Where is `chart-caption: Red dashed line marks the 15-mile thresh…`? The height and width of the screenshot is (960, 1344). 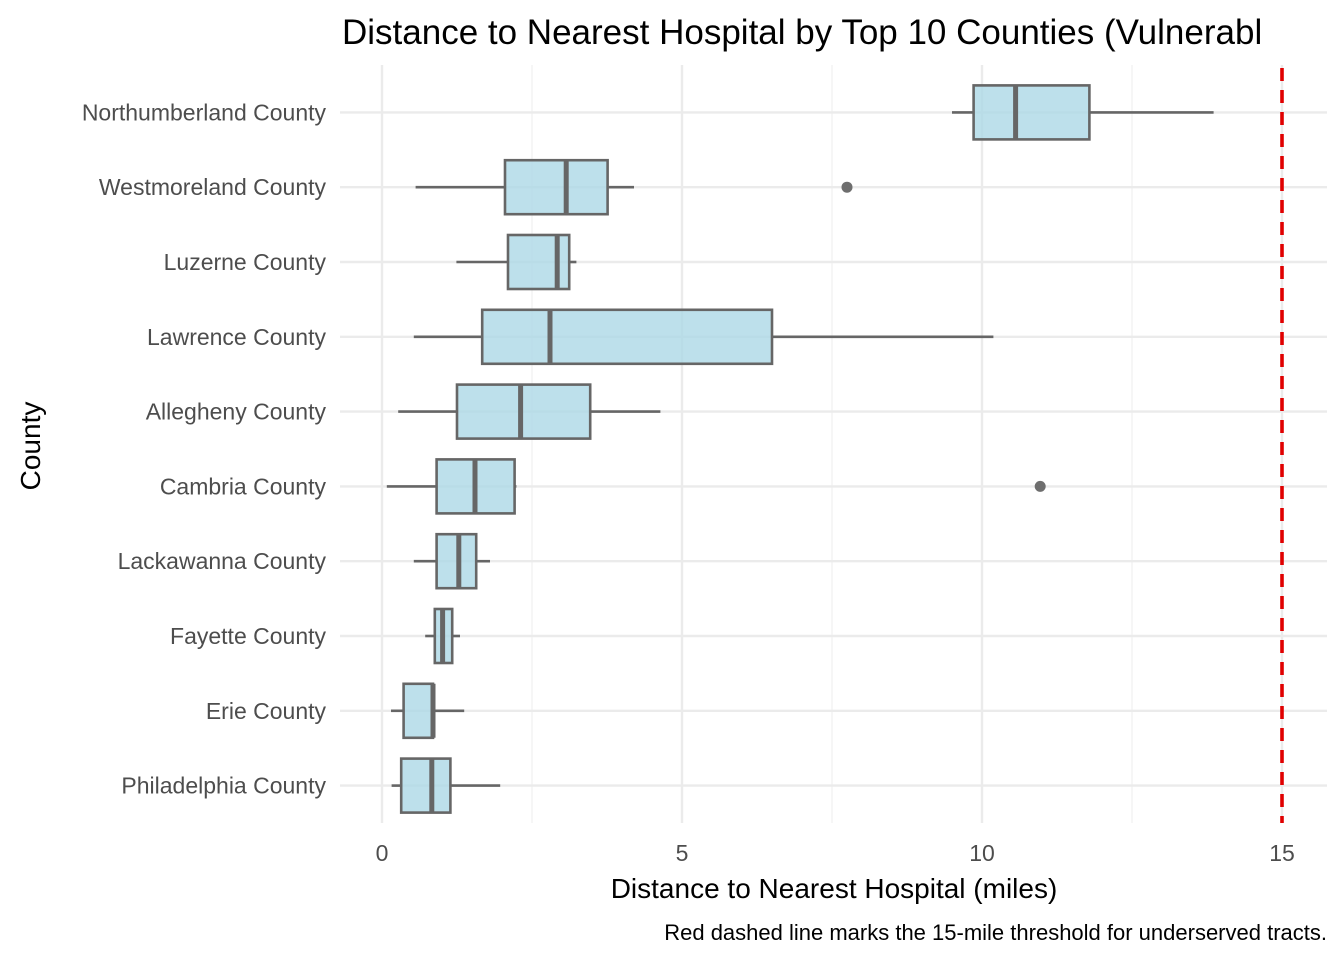 chart-caption: Red dashed line marks the 15-mile thresh… is located at coordinates (995, 932).